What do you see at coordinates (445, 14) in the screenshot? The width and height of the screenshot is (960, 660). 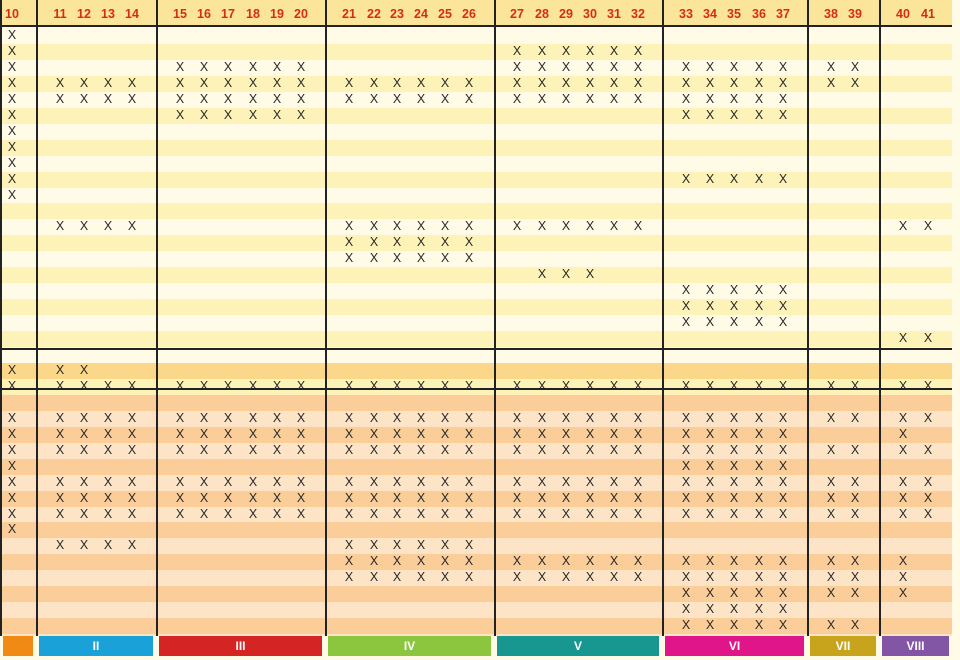 I see `column-header: 25` at bounding box center [445, 14].